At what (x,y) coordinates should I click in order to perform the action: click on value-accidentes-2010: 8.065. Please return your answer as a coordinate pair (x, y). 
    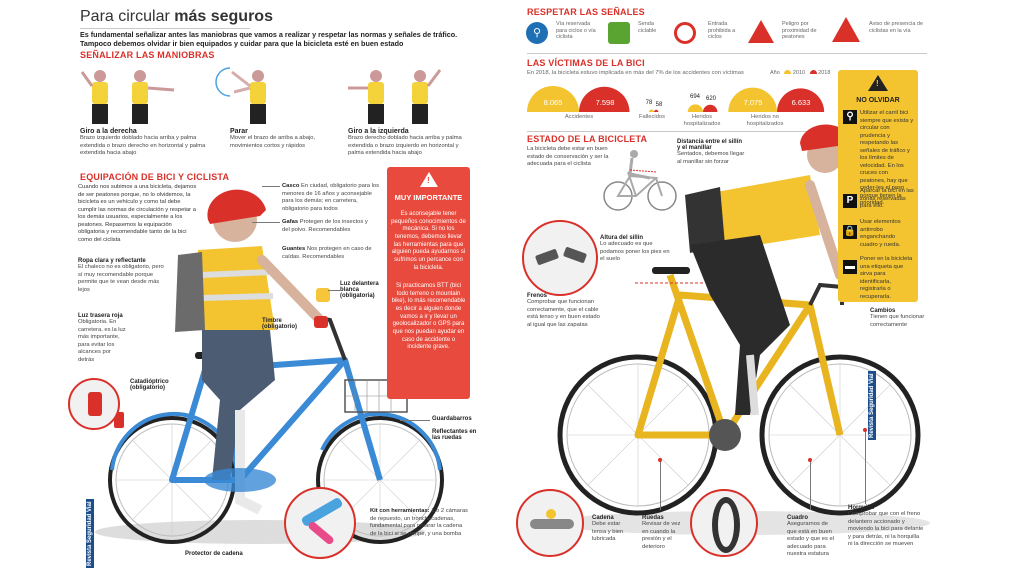
    Looking at the image, I should click on (553, 102).